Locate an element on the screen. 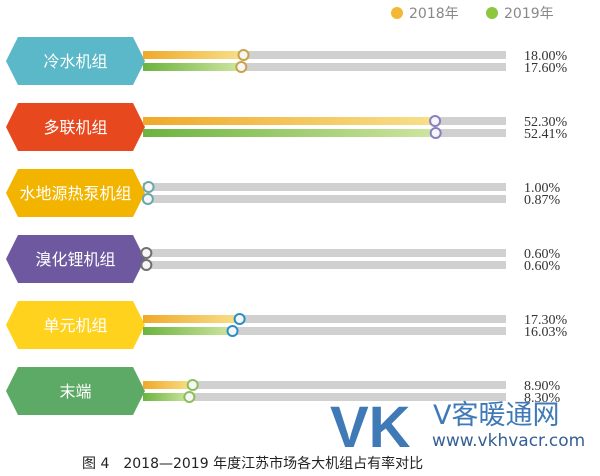  value-label-2018: 52.30% is located at coordinates (546, 122).